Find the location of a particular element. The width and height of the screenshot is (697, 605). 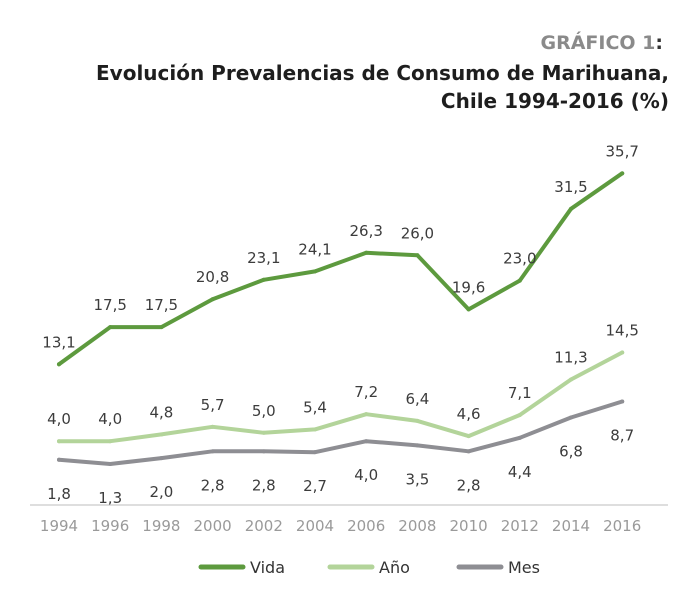

legend-label-vida: Vida is located at coordinates (267, 567).